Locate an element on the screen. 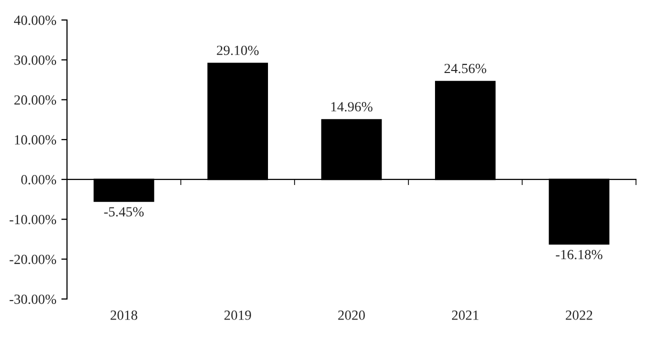 This screenshot has height=350, width=663. y-tick-label: 40.00% is located at coordinates (35, 21).